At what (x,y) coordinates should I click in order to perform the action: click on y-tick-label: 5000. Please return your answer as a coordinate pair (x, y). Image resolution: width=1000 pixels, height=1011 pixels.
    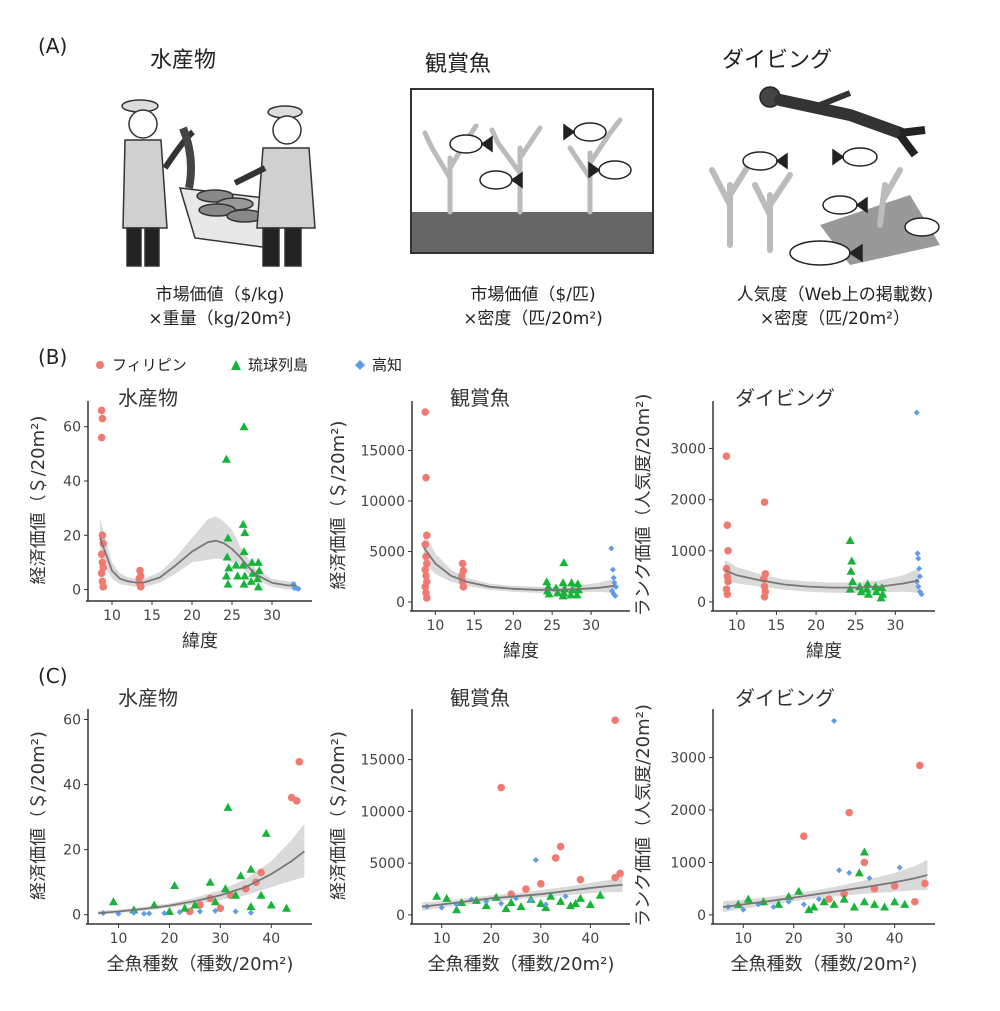
    Looking at the image, I should click on (387, 864).